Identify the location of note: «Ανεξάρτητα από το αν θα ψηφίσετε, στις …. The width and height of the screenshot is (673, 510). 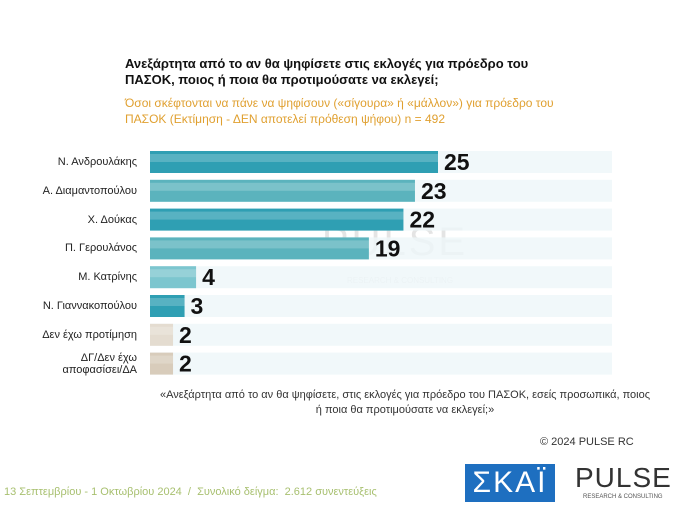
(405, 402).